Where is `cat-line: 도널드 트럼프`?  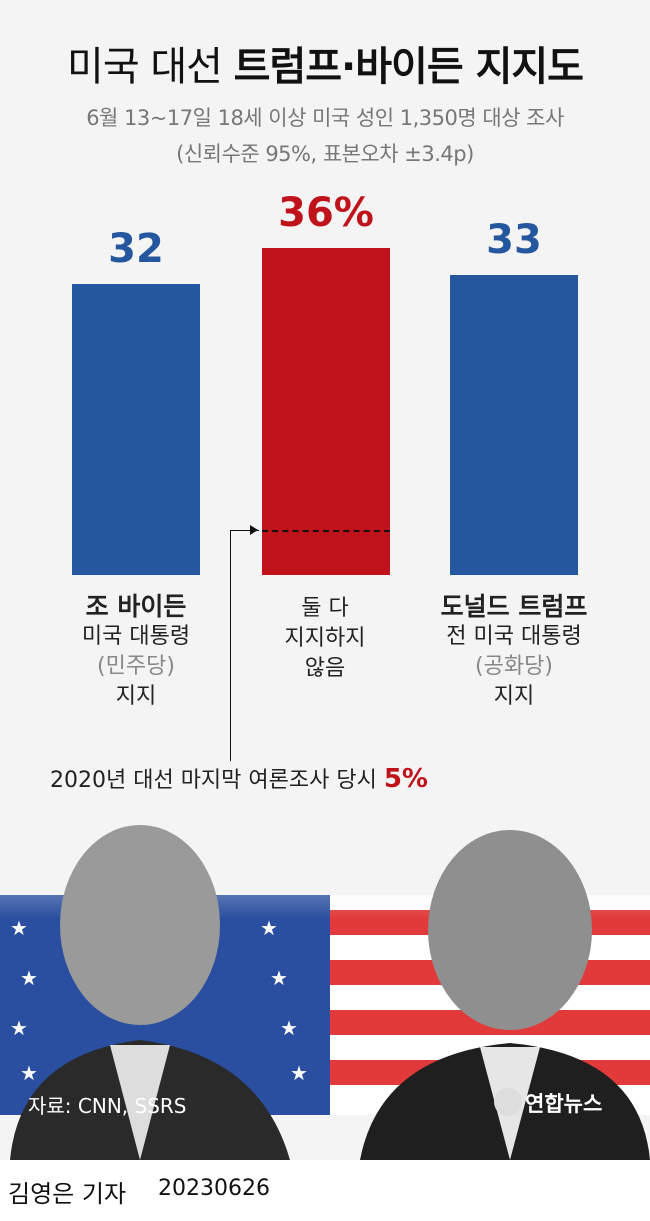
cat-line: 도널드 트럼프 is located at coordinates (514, 606).